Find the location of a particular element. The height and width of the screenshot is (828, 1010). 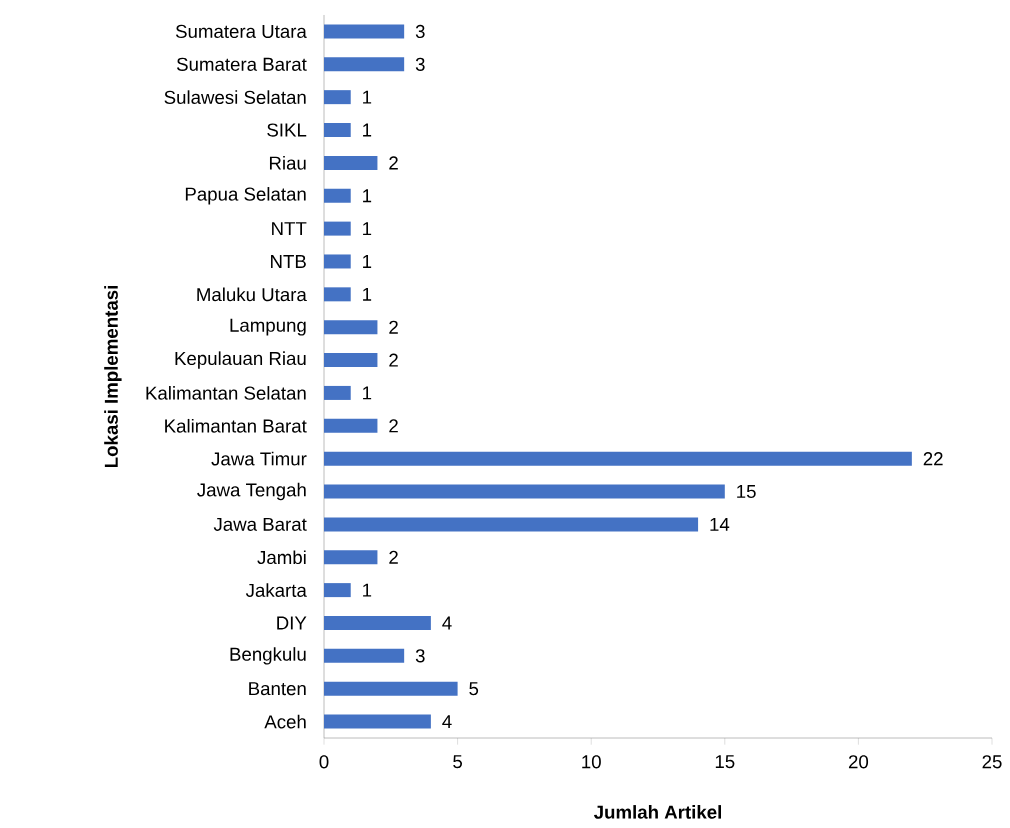

x-tick-label: 20 is located at coordinates (858, 762).